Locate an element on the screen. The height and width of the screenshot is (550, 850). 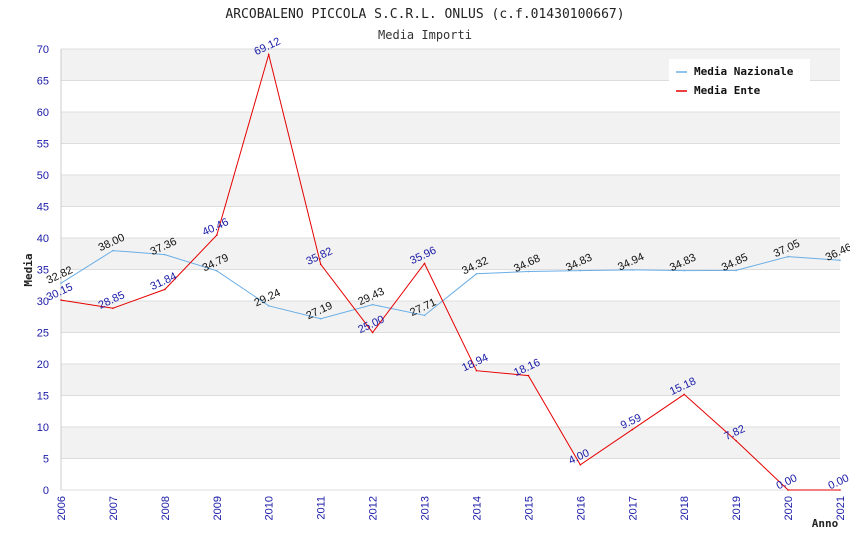
y-tick-label: 10 is located at coordinates (43, 428).